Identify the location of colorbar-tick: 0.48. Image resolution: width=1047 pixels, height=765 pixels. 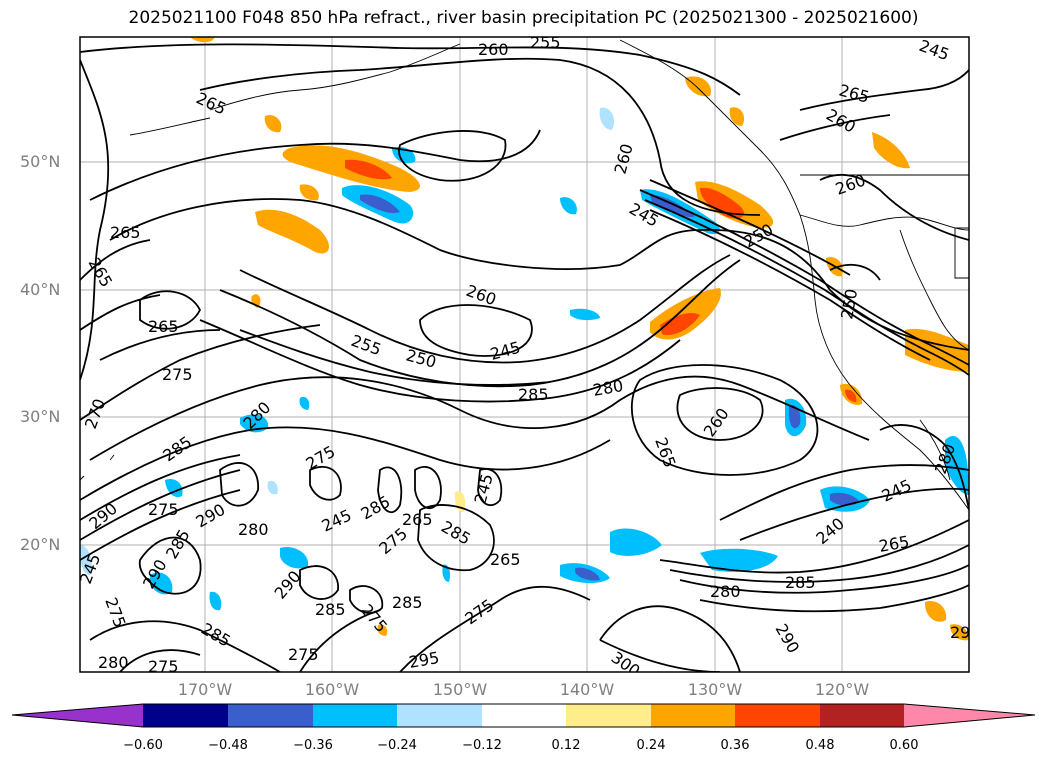
(820, 745).